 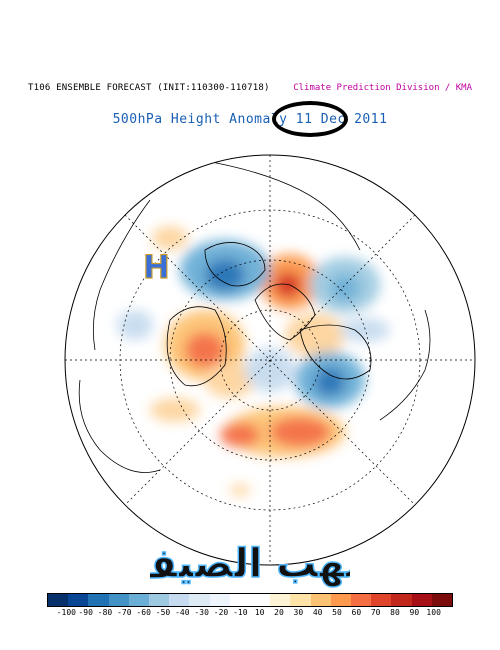 What do you see at coordinates (375, 612) in the screenshot?
I see `colorbar-tick-label: 70` at bounding box center [375, 612].